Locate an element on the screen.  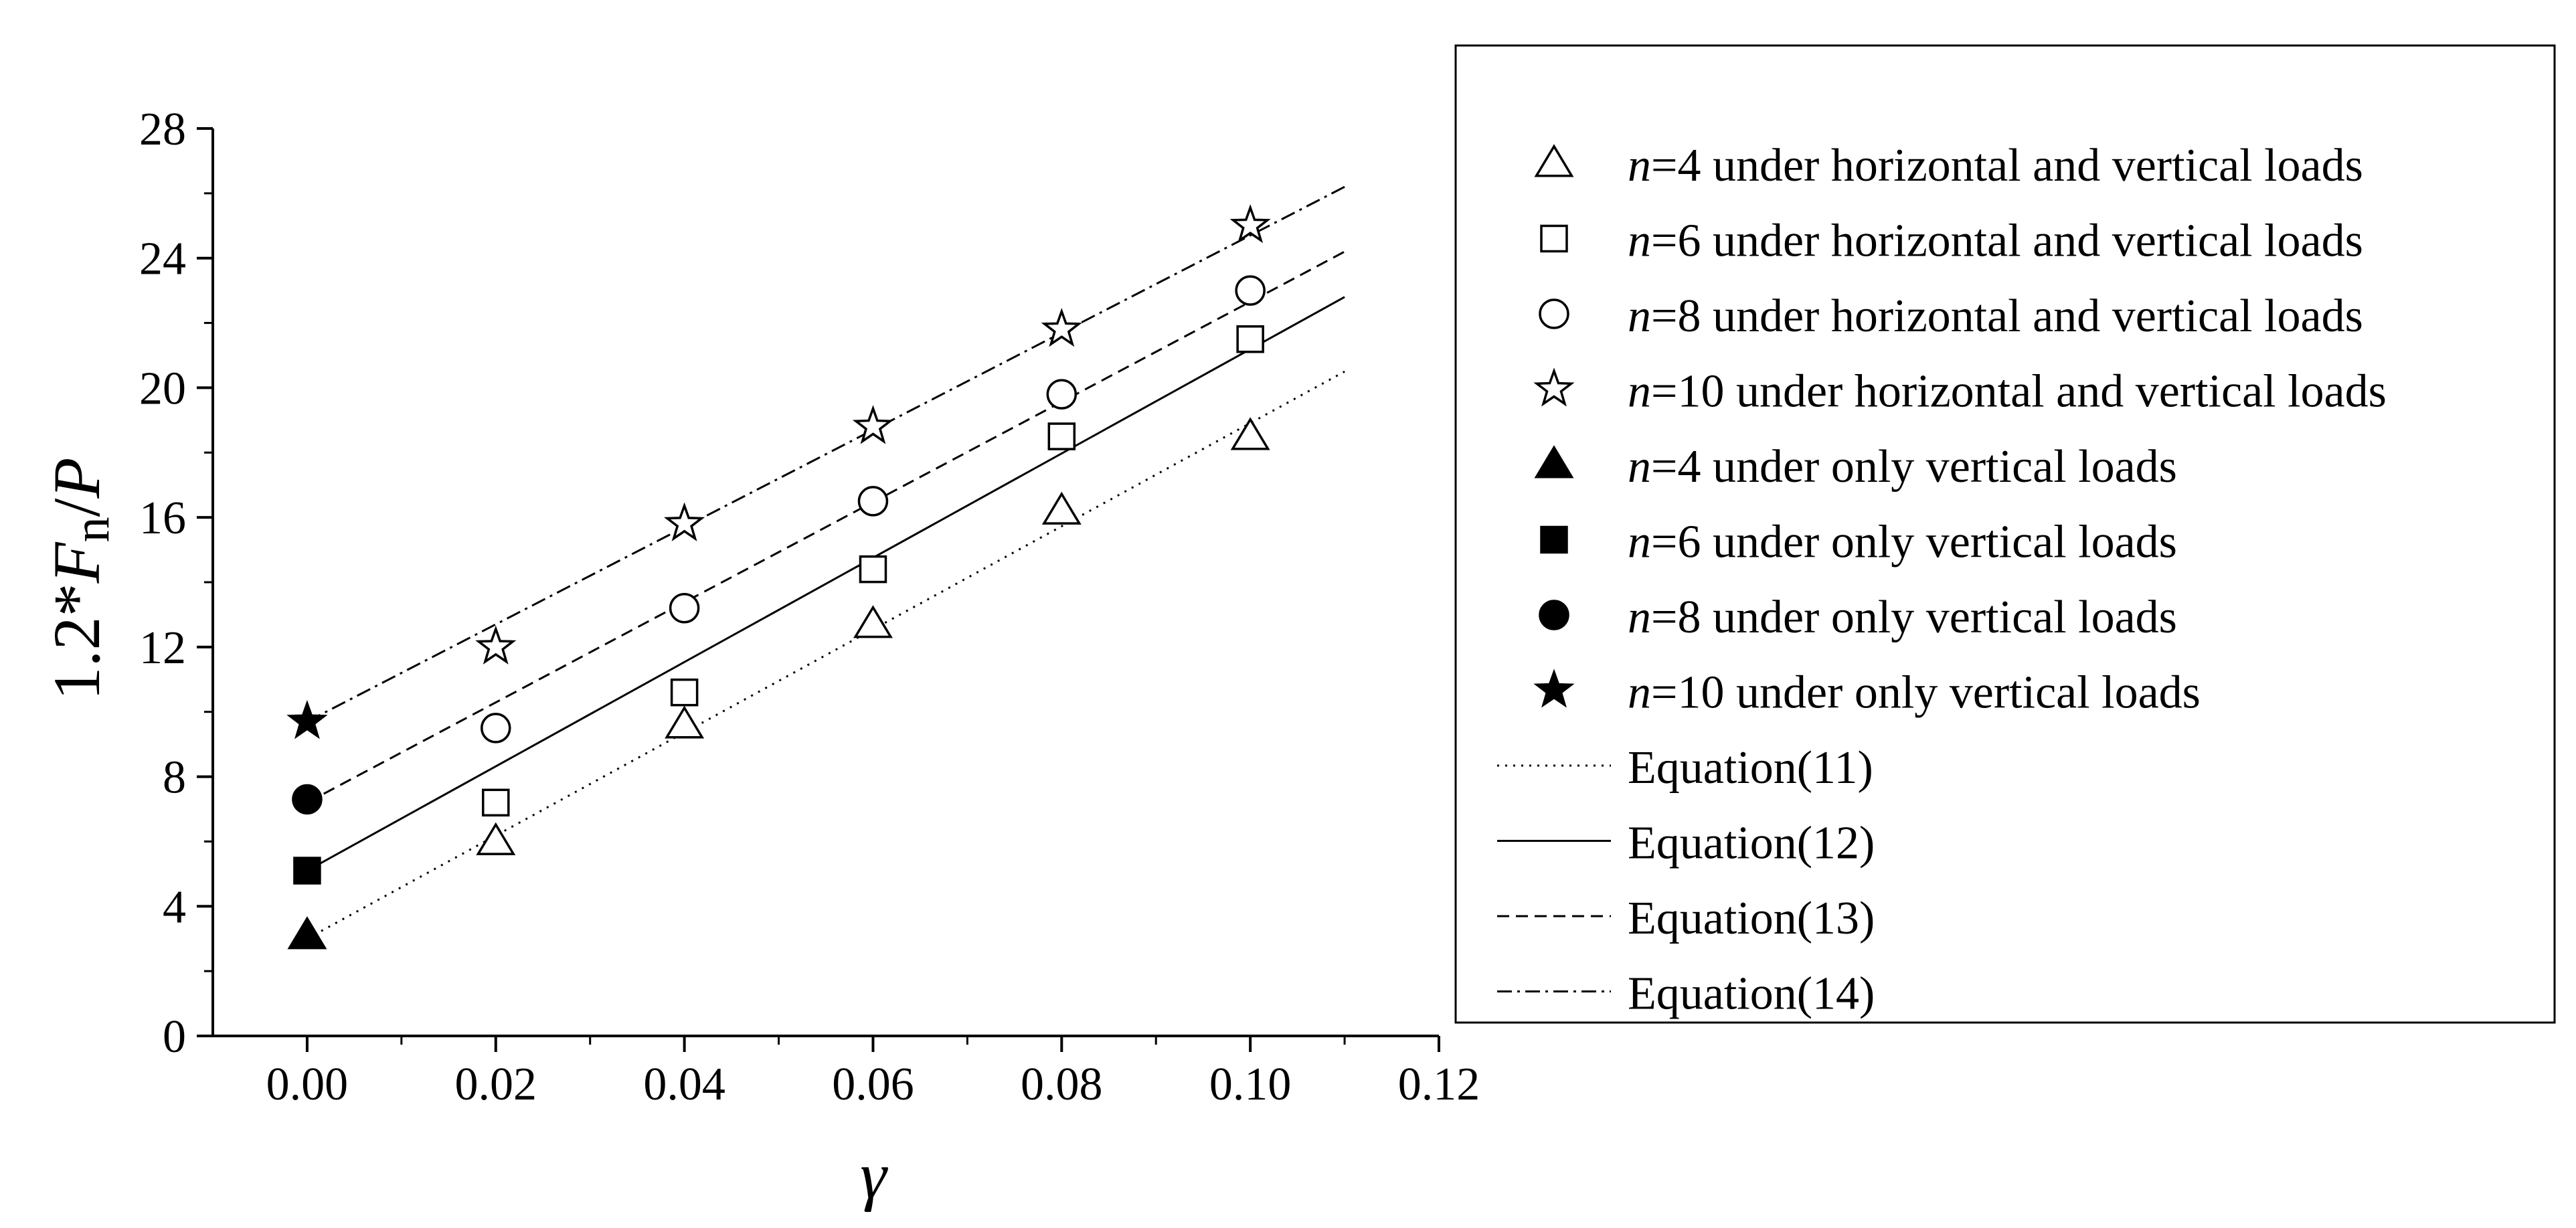
legend-item: Equation(12) is located at coordinates (1686, 844).